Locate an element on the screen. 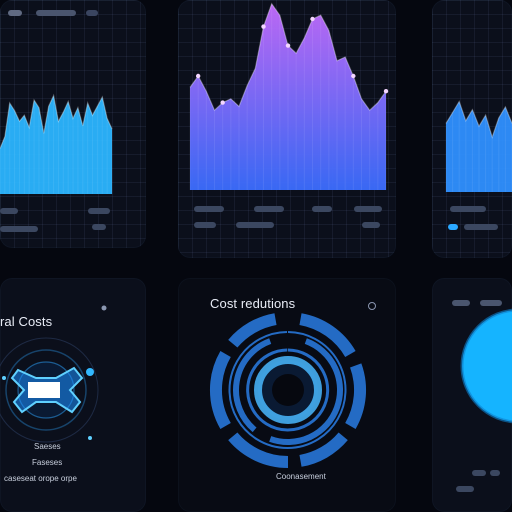 The height and width of the screenshot is (512, 512). bottom-right-donut-card is located at coordinates (472, 395).